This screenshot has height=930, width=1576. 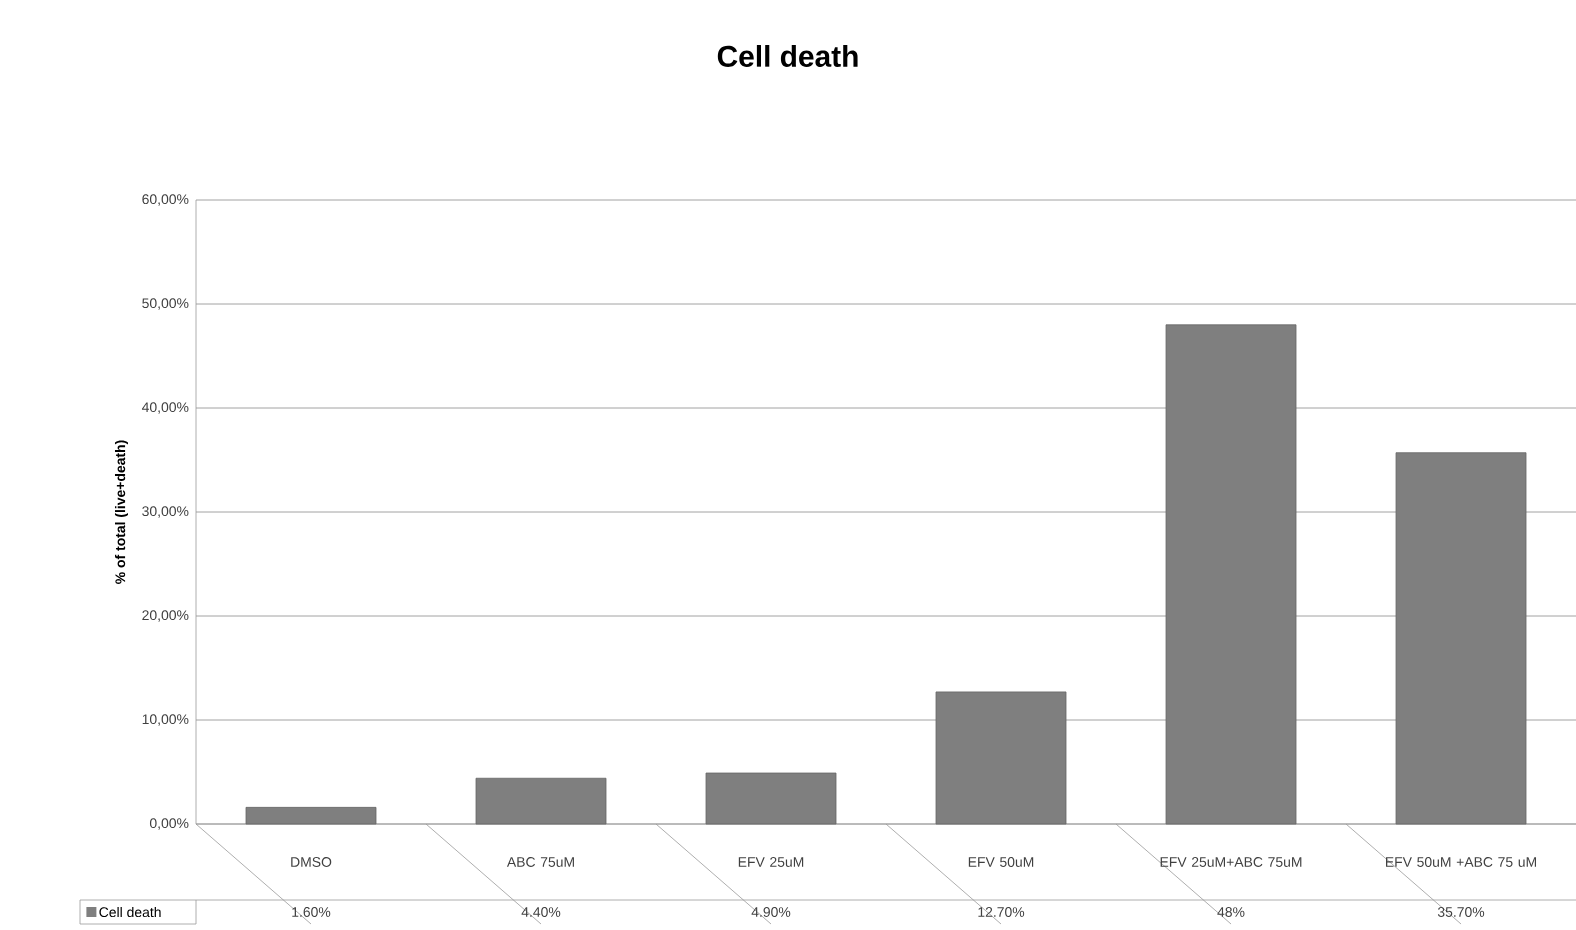 What do you see at coordinates (787, 56) in the screenshot?
I see `chart-title: Cell death` at bounding box center [787, 56].